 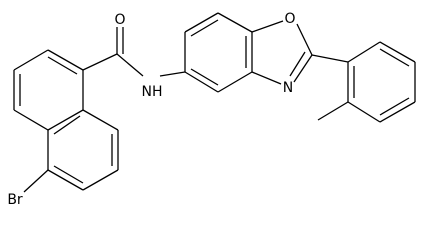 What do you see at coordinates (15, 200) in the screenshot?
I see `atom-label: Br` at bounding box center [15, 200].